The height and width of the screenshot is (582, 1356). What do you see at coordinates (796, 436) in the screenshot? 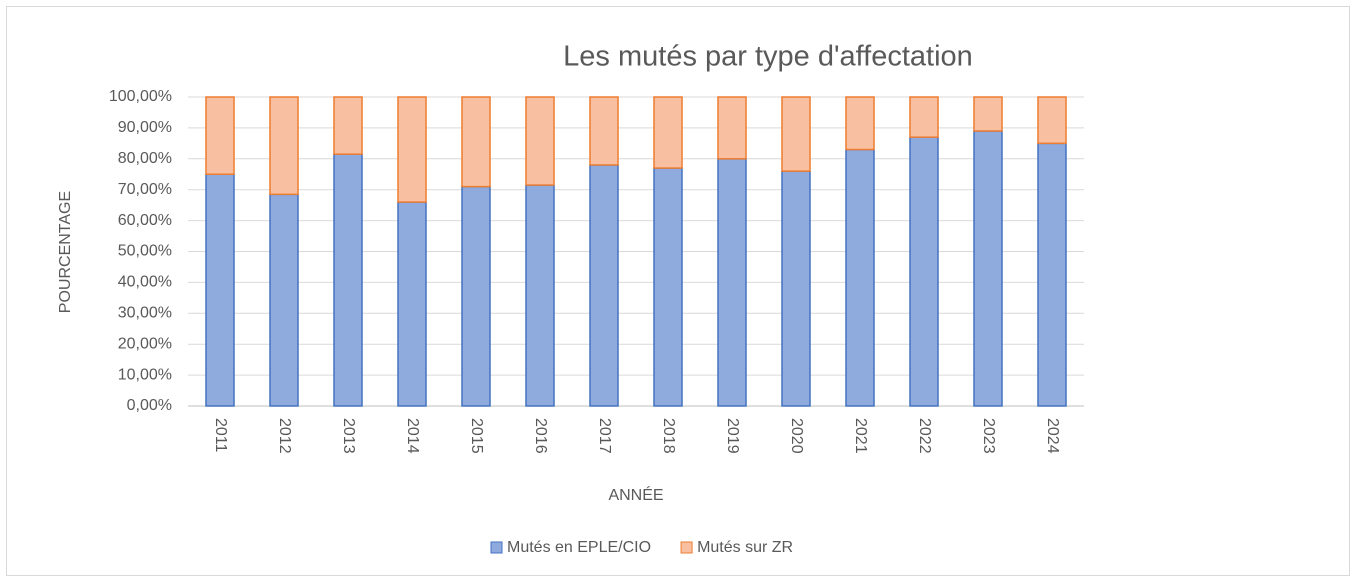
I see `x-tick-label: 2020` at bounding box center [796, 436].